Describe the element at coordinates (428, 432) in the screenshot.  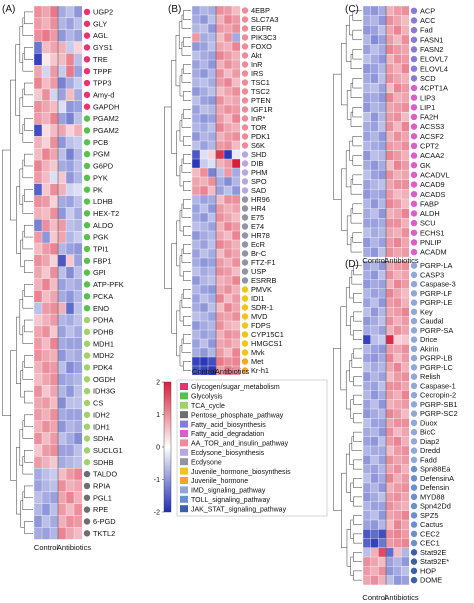
I see `gene-label: BicC` at that location.